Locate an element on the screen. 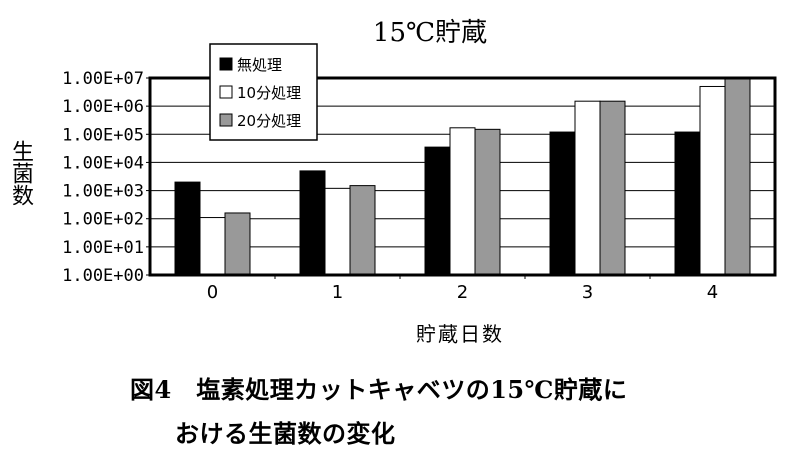 The height and width of the screenshot is (464, 790). y-tick-label: 1.00E+02 is located at coordinates (103, 220).